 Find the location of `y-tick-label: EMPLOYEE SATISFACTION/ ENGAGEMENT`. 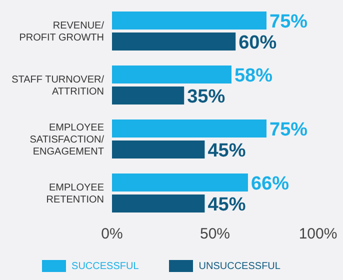

y-tick-label: EMPLOYEE SATISFACTION/ ENGAGEMENT is located at coordinates (67, 140).